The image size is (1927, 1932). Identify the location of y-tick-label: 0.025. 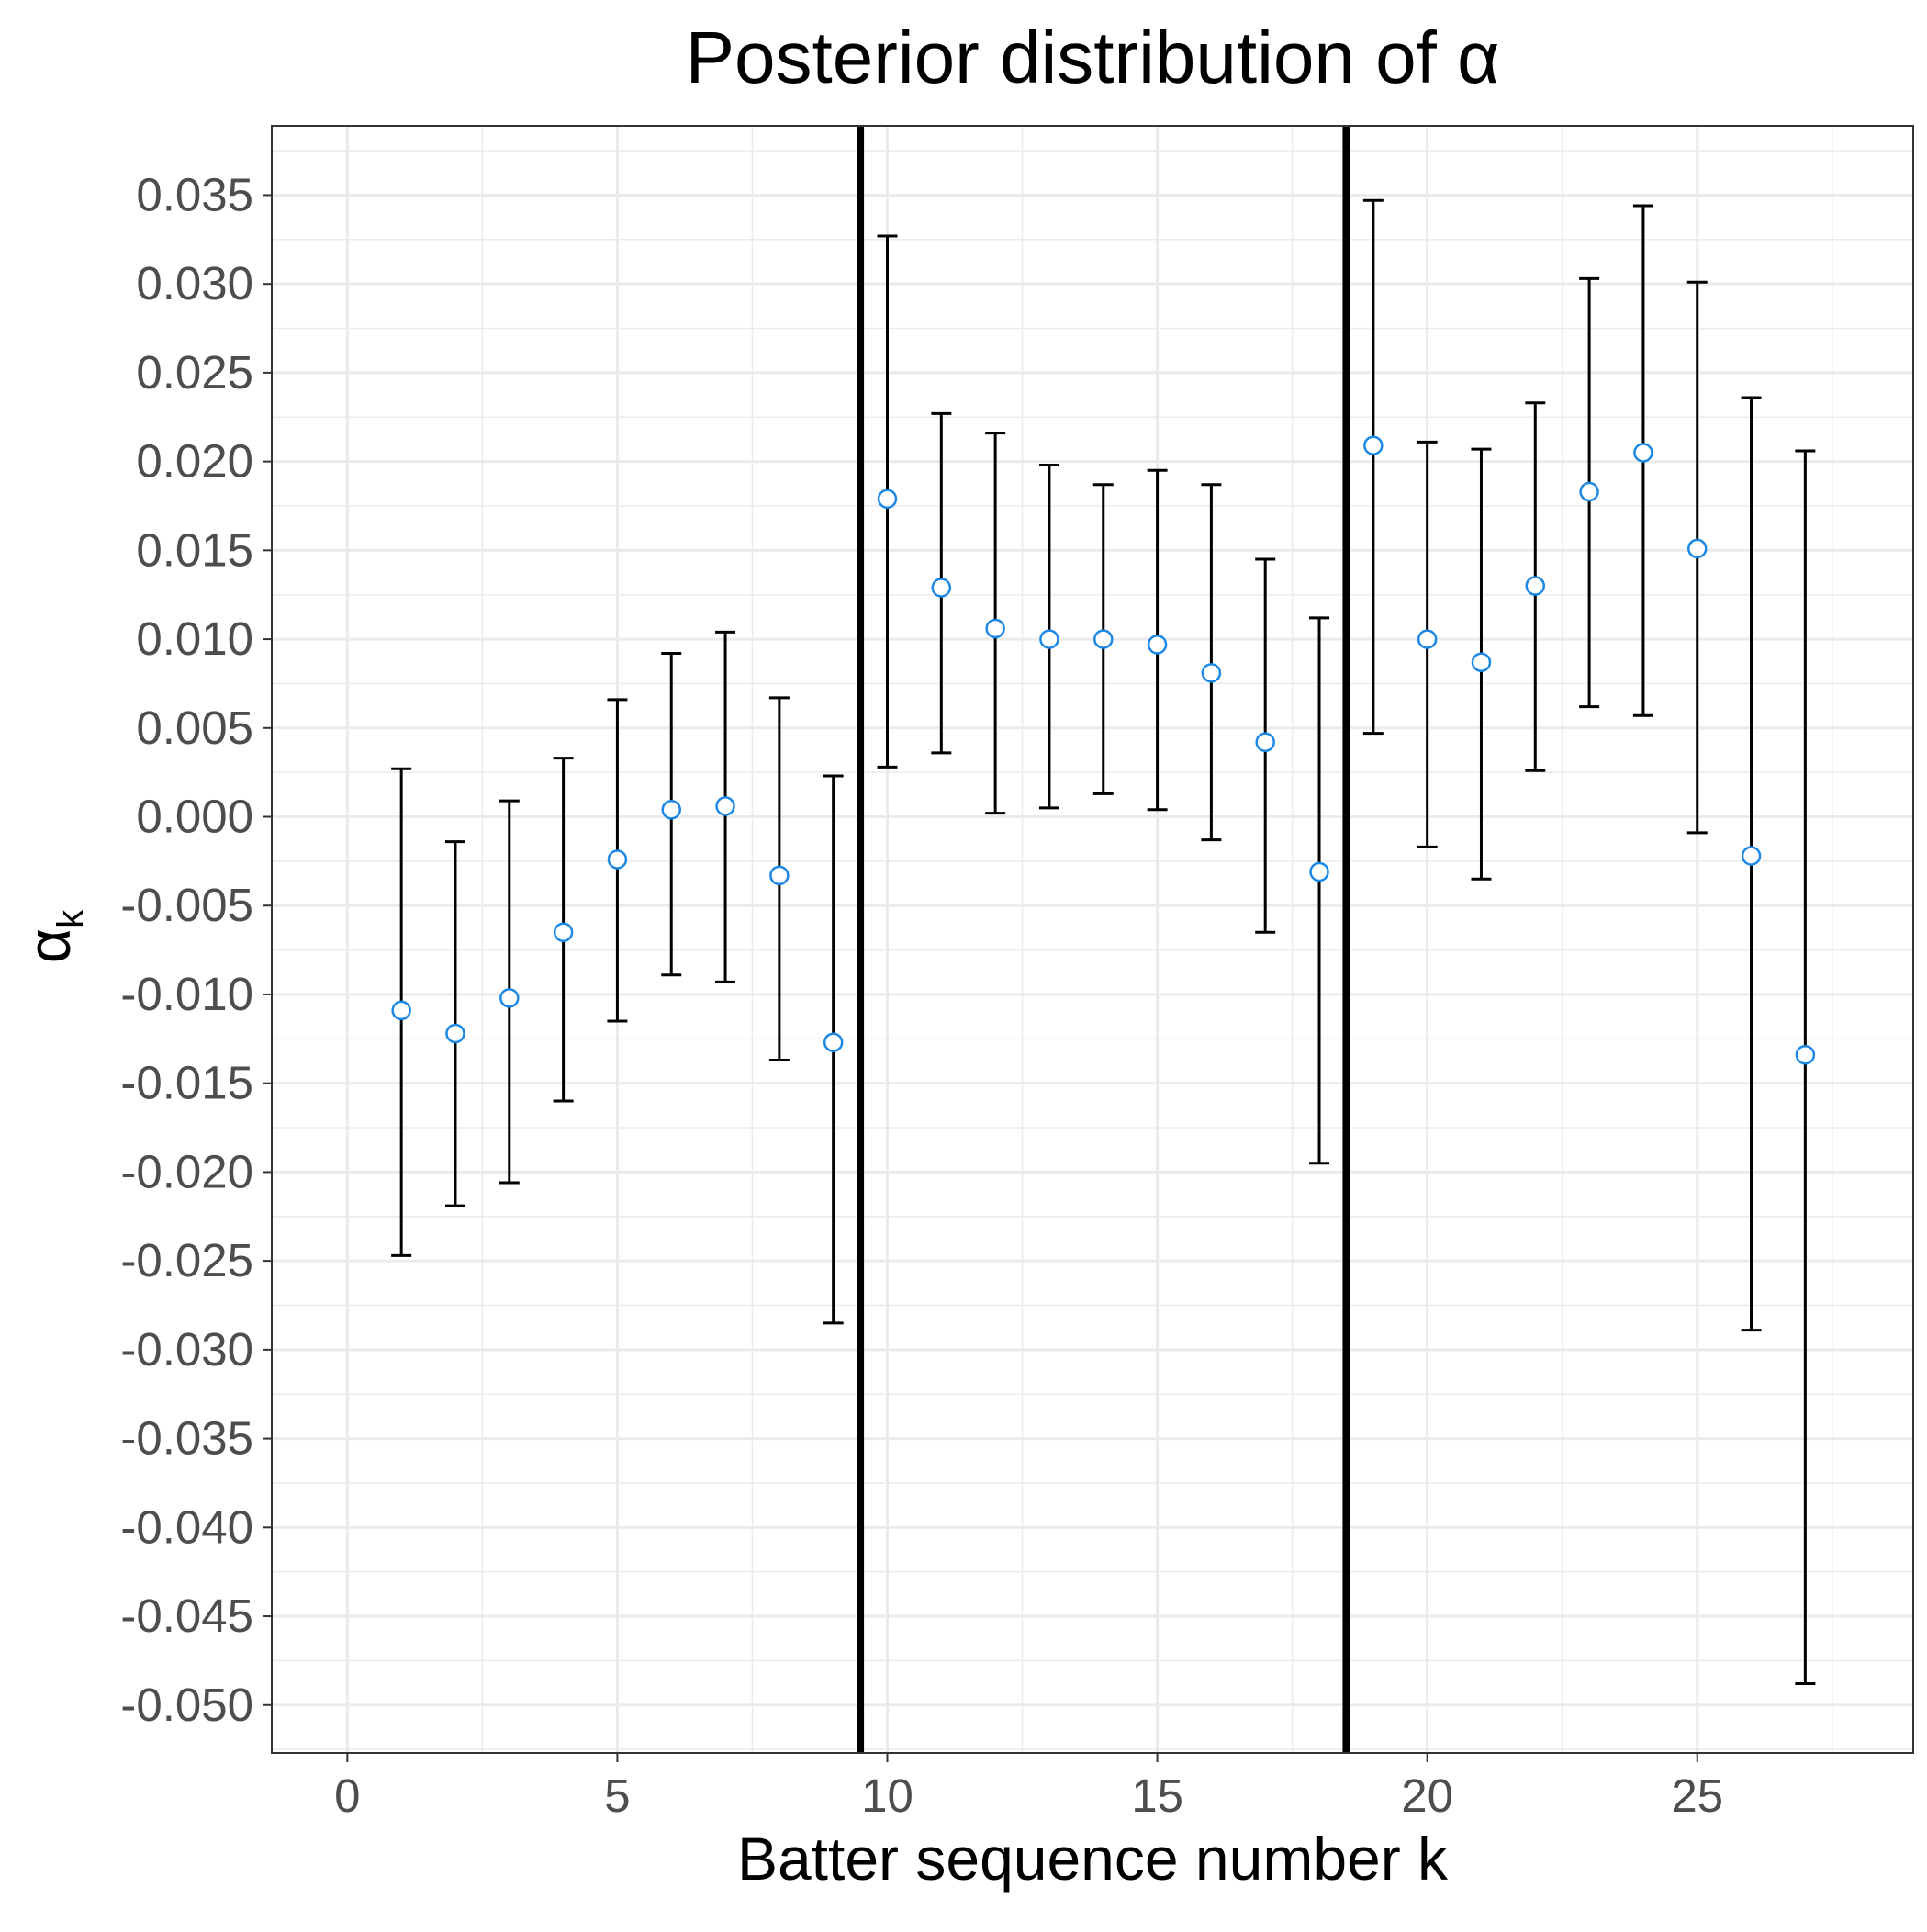
(194, 372).